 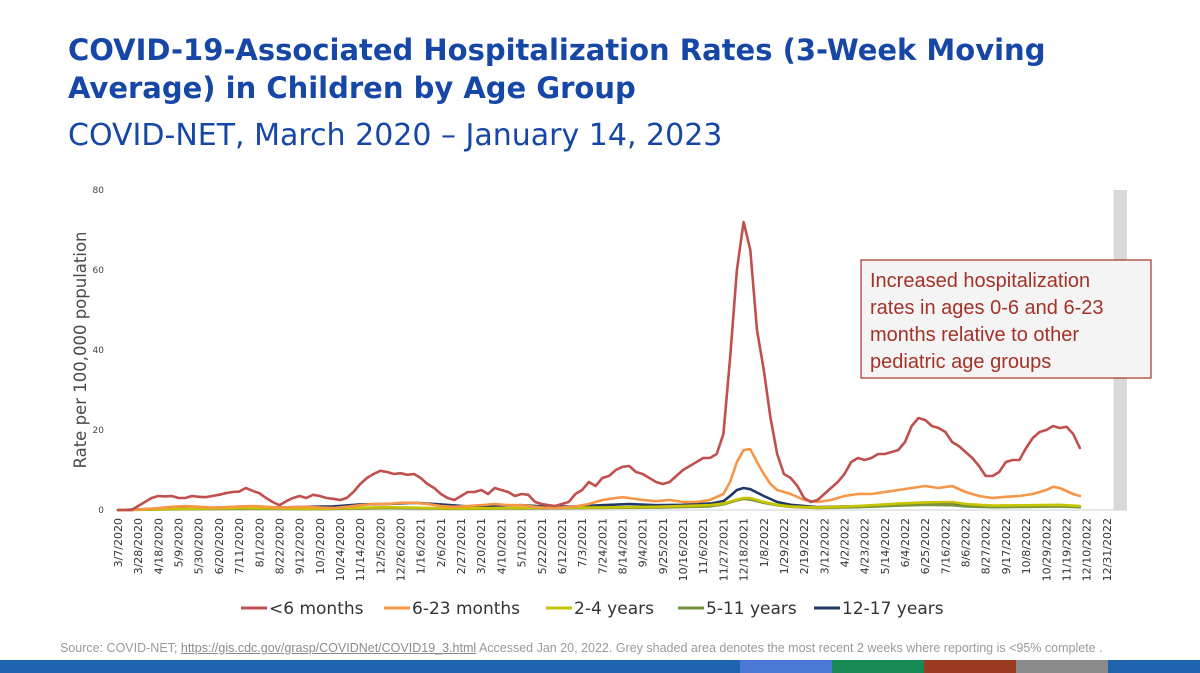 What do you see at coordinates (986, 546) in the screenshot?
I see `x-tick-label: 8/27/2022` at bounding box center [986, 546].